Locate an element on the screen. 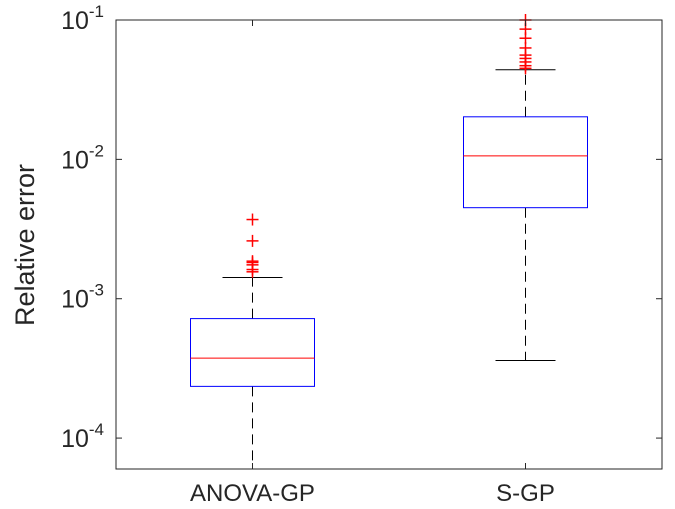 This screenshot has width=675, height=509. box-anova-gp is located at coordinates (252, 341).